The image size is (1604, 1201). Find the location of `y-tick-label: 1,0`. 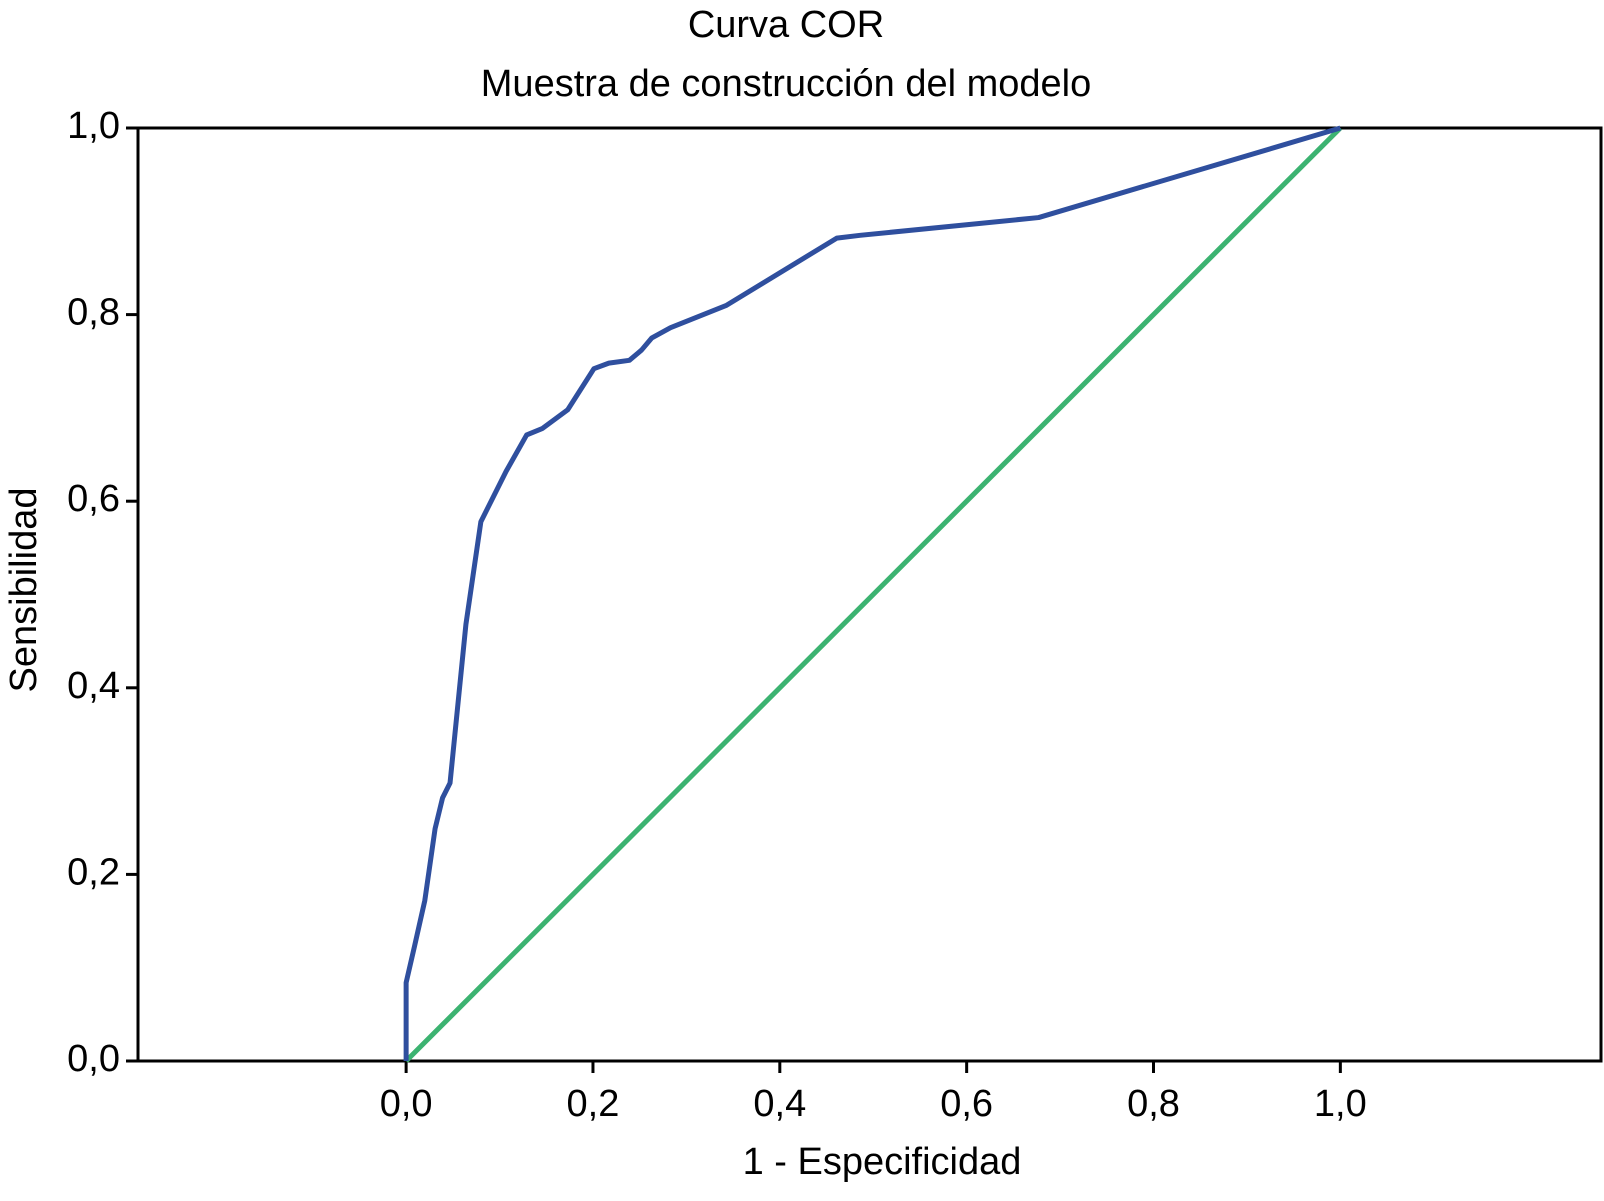

y-tick-label: 1,0 is located at coordinates (93, 126).